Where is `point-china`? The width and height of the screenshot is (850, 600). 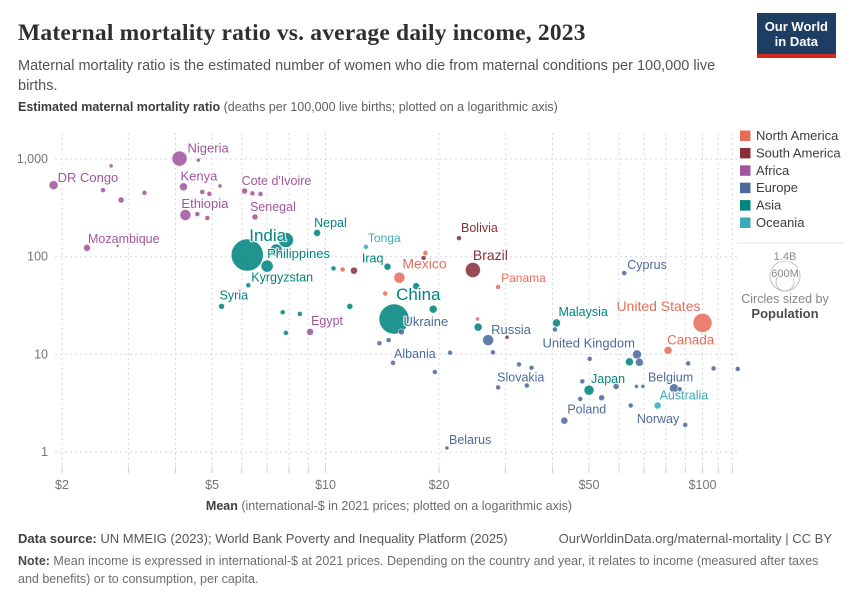
point-china is located at coordinates (394, 319).